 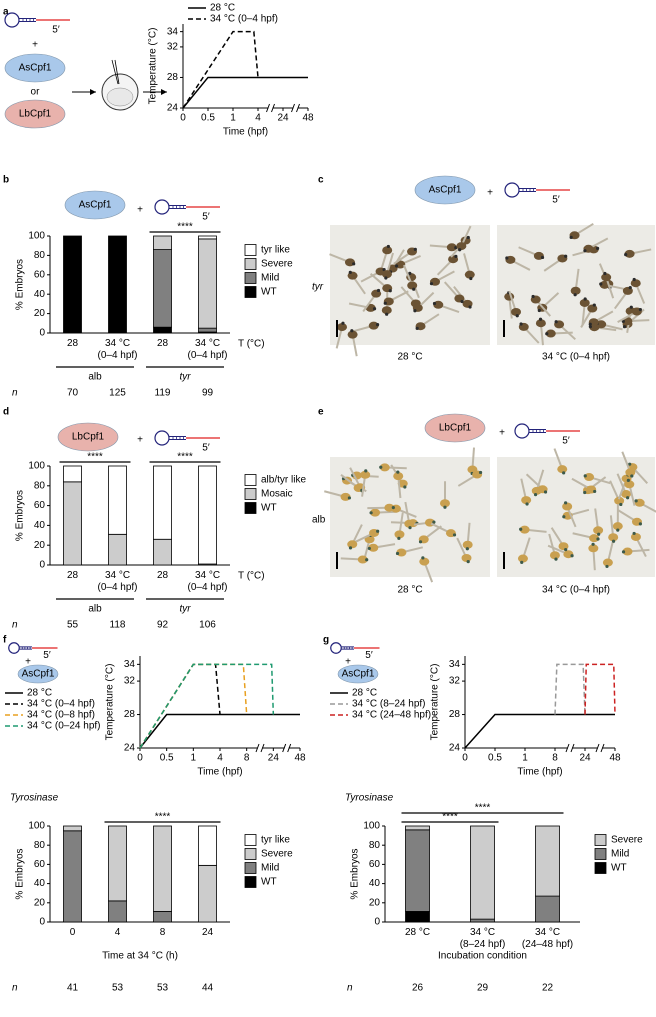 What do you see at coordinates (6, 12) in the screenshot?
I see `panel-letter: a` at bounding box center [6, 12].